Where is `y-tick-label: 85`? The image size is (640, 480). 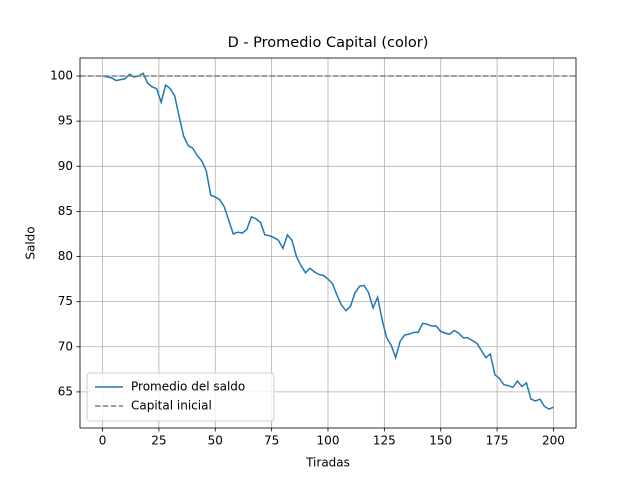
y-tick-label: 85 is located at coordinates (65, 211).